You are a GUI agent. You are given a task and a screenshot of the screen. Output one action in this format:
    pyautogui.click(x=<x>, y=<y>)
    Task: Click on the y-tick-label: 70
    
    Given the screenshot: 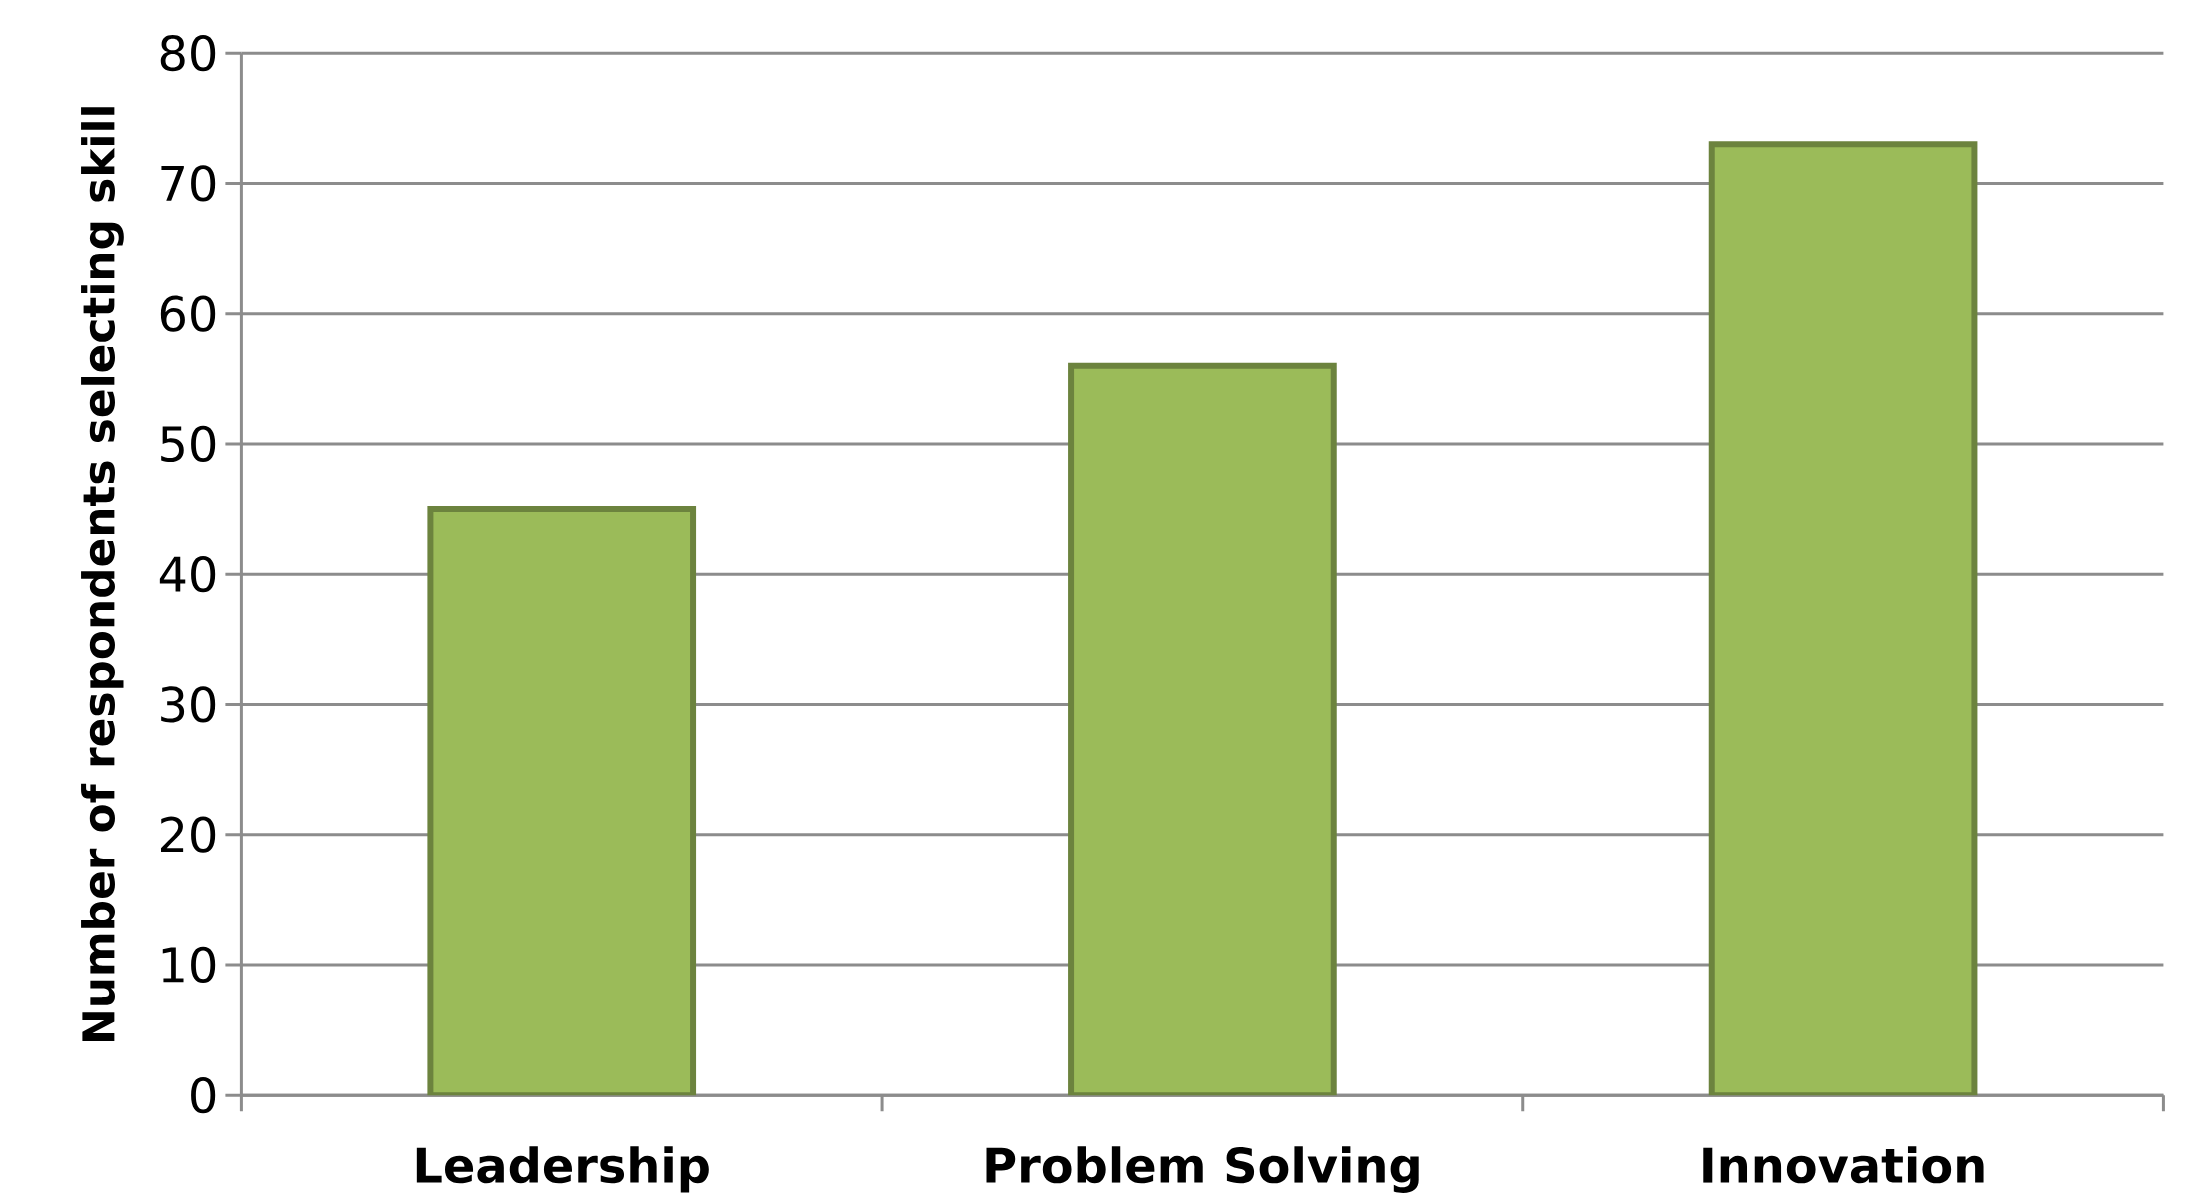 What is the action you would take?
    pyautogui.click(x=188, y=183)
    